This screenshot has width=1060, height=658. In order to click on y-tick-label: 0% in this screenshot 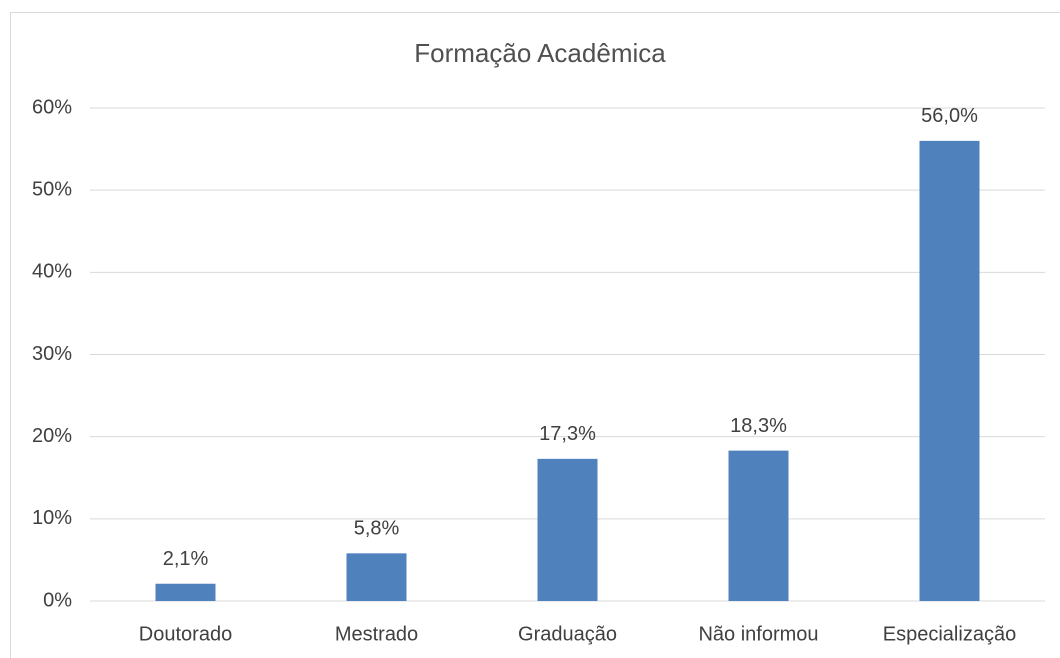, I will do `click(57, 600)`.